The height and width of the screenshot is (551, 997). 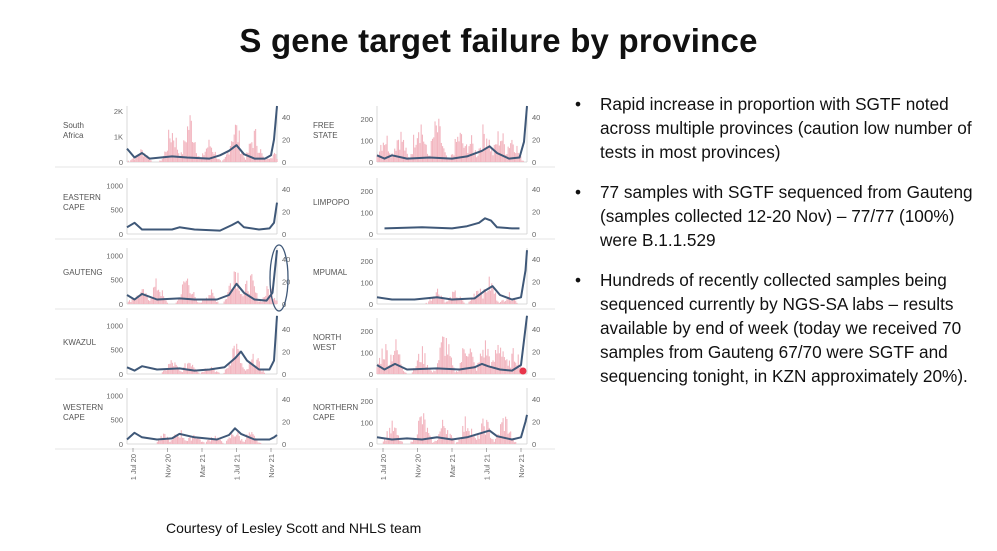 What do you see at coordinates (286, 140) in the screenshot?
I see `right-tick-label: 20` at bounding box center [286, 140].